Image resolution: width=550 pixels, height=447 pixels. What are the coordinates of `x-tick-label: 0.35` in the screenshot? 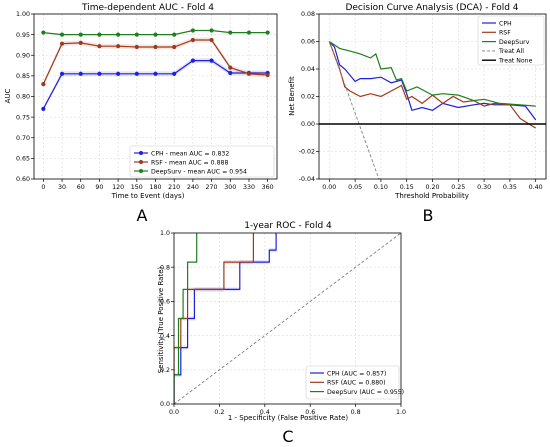 It's located at (510, 187).